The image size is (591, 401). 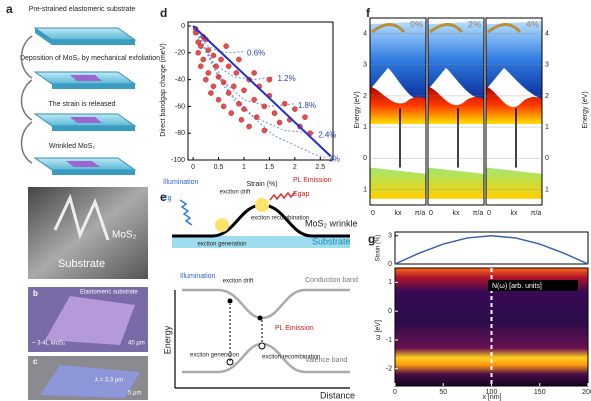 I want to click on label: exciton generation, so click(x=214, y=356).